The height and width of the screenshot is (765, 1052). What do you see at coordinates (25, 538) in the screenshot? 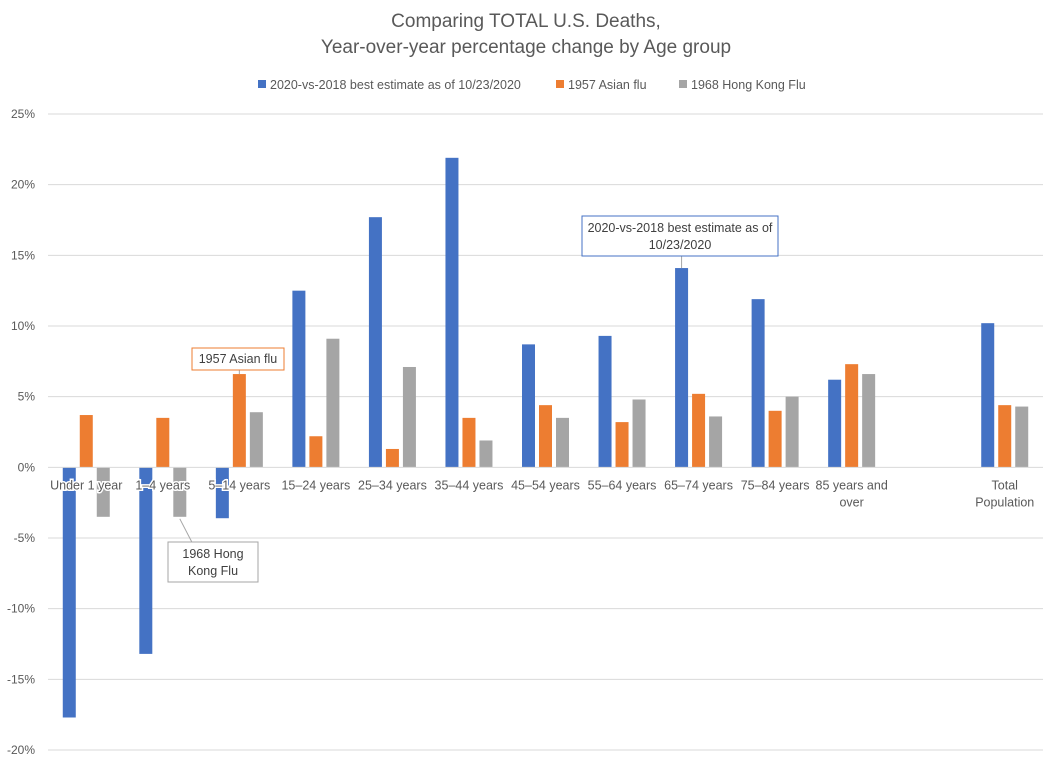
I see `y-tick-label: -5%` at bounding box center [25, 538].